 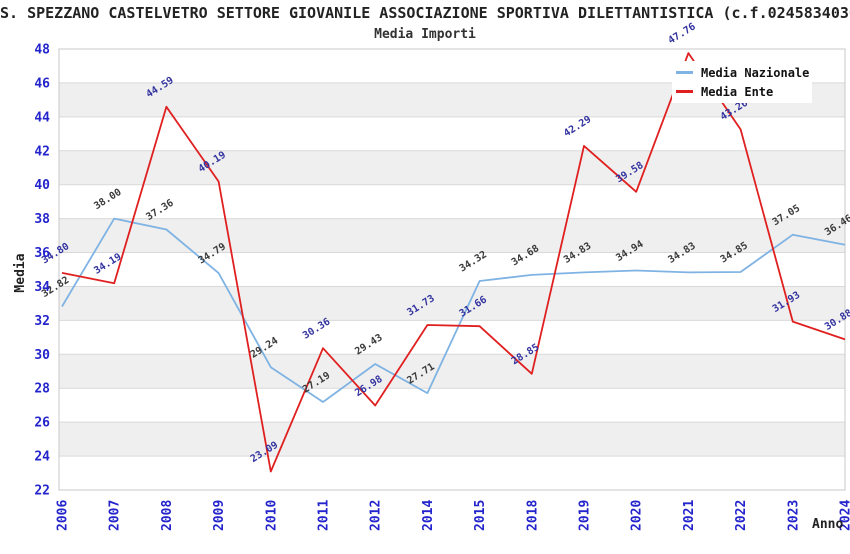 What do you see at coordinates (532, 515) in the screenshot?
I see `x-tick-label: 2018` at bounding box center [532, 515].